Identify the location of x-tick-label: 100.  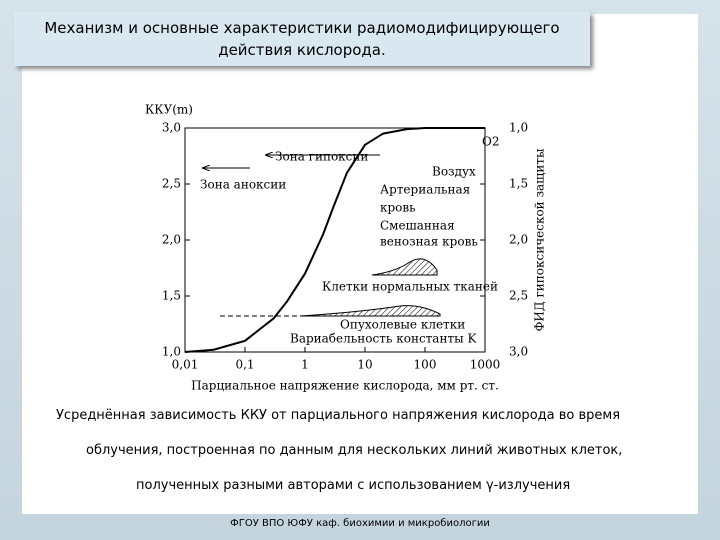
(425, 365).